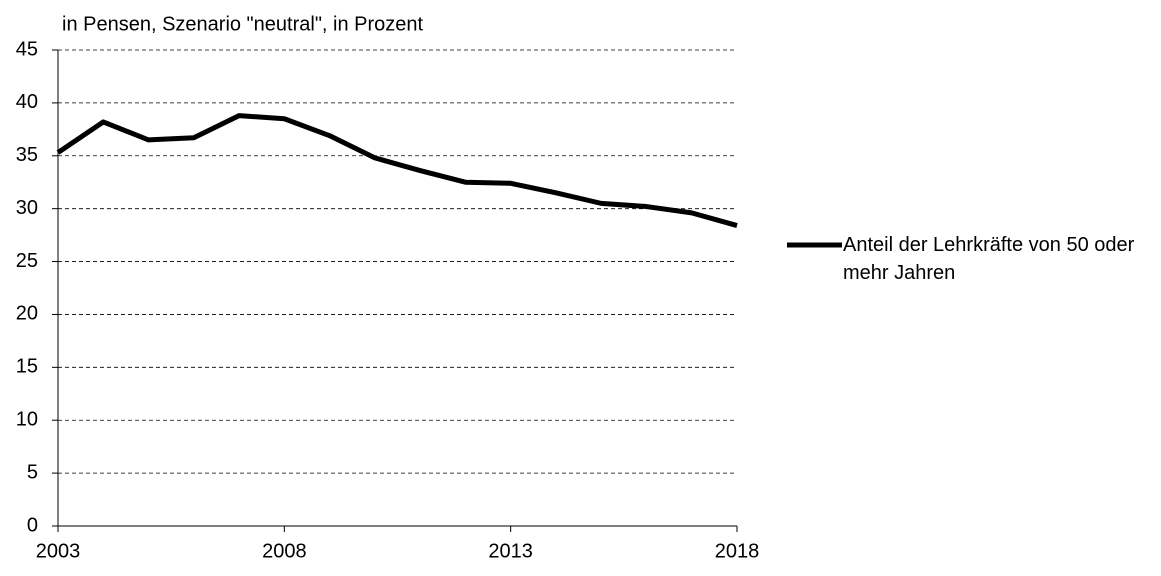 The width and height of the screenshot is (1161, 576). I want to click on y-tick-label: 5, so click(32, 472).